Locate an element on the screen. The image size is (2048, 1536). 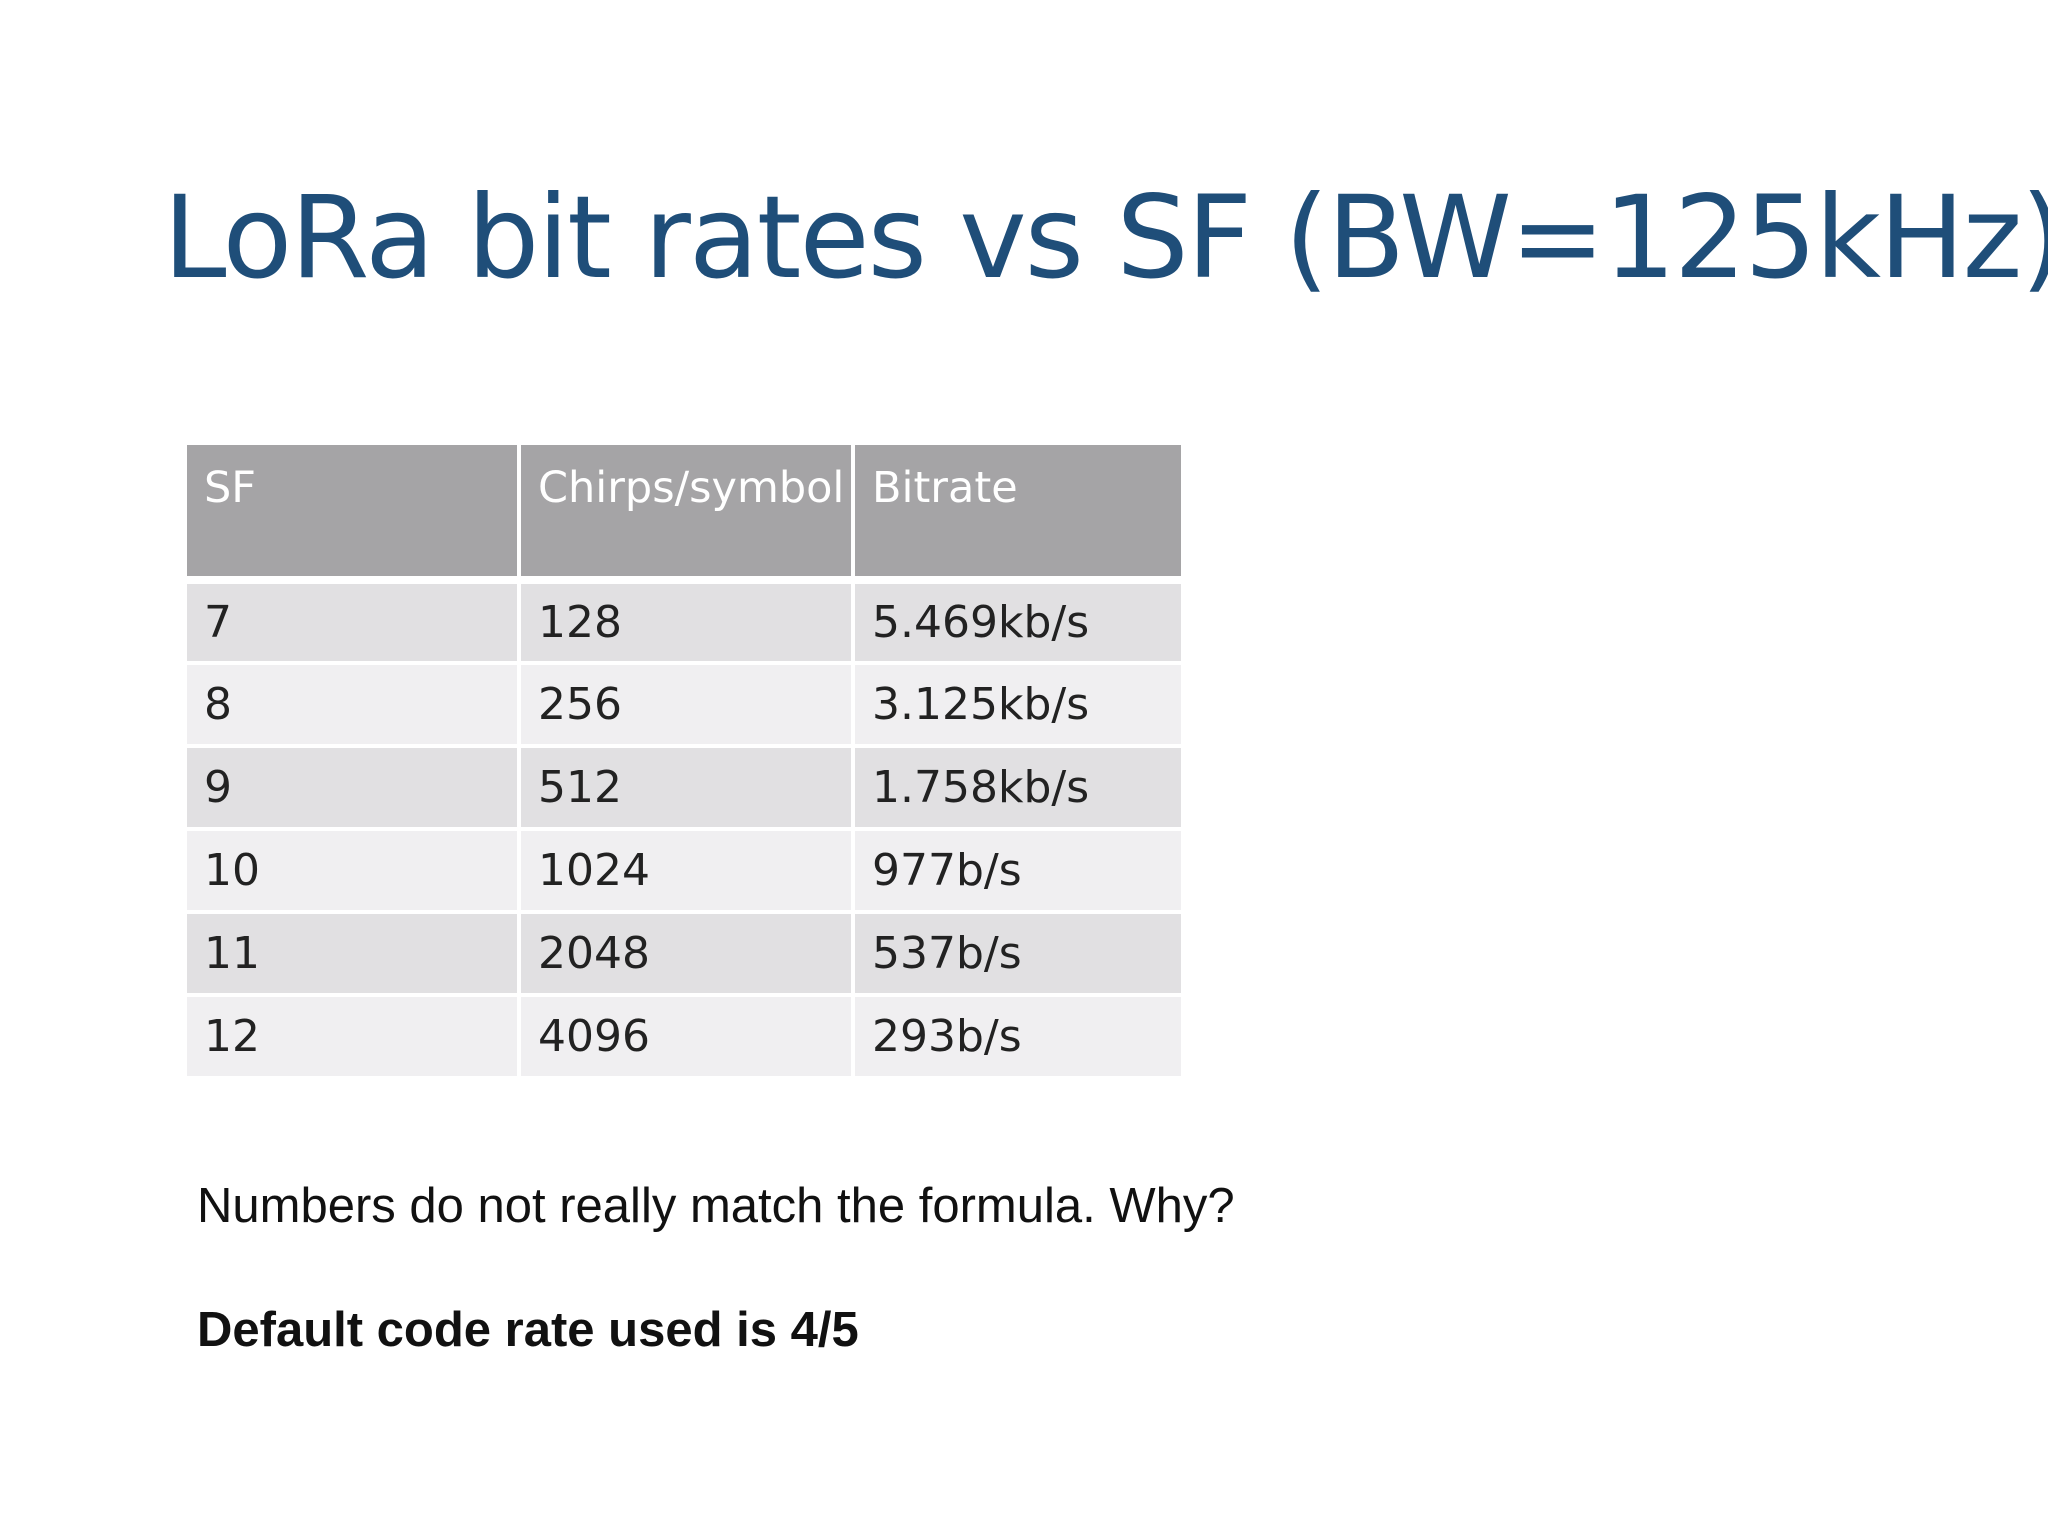
table-row: 7 128 5.469kb/s is located at coordinates (684, 621).